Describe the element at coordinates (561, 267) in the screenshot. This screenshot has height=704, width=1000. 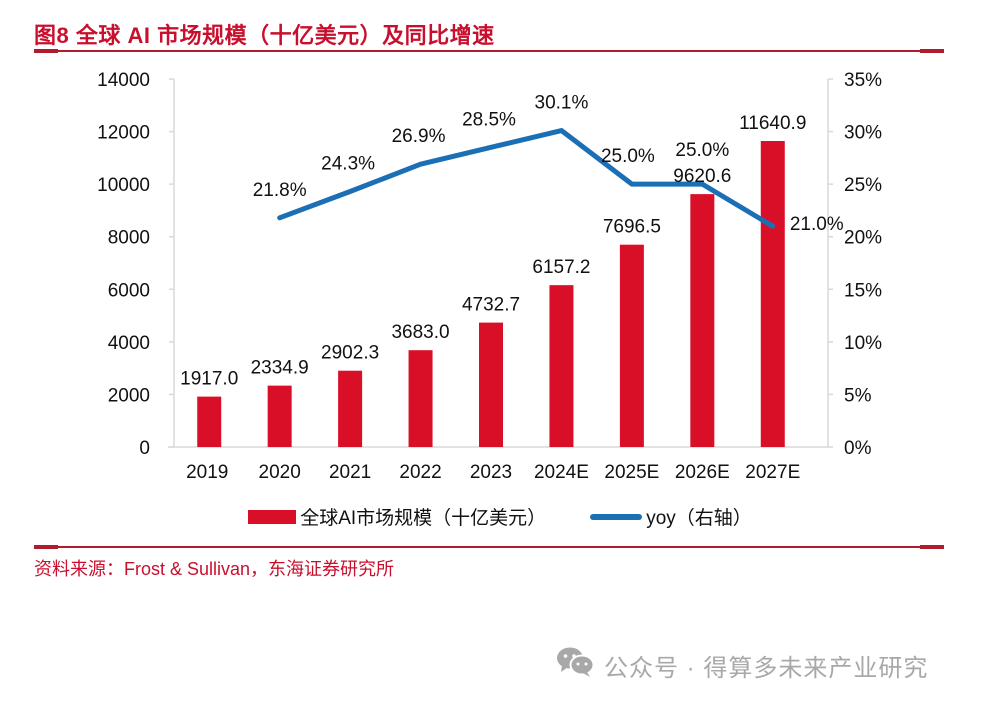
I see `bar-data-label: 6157.2` at that location.